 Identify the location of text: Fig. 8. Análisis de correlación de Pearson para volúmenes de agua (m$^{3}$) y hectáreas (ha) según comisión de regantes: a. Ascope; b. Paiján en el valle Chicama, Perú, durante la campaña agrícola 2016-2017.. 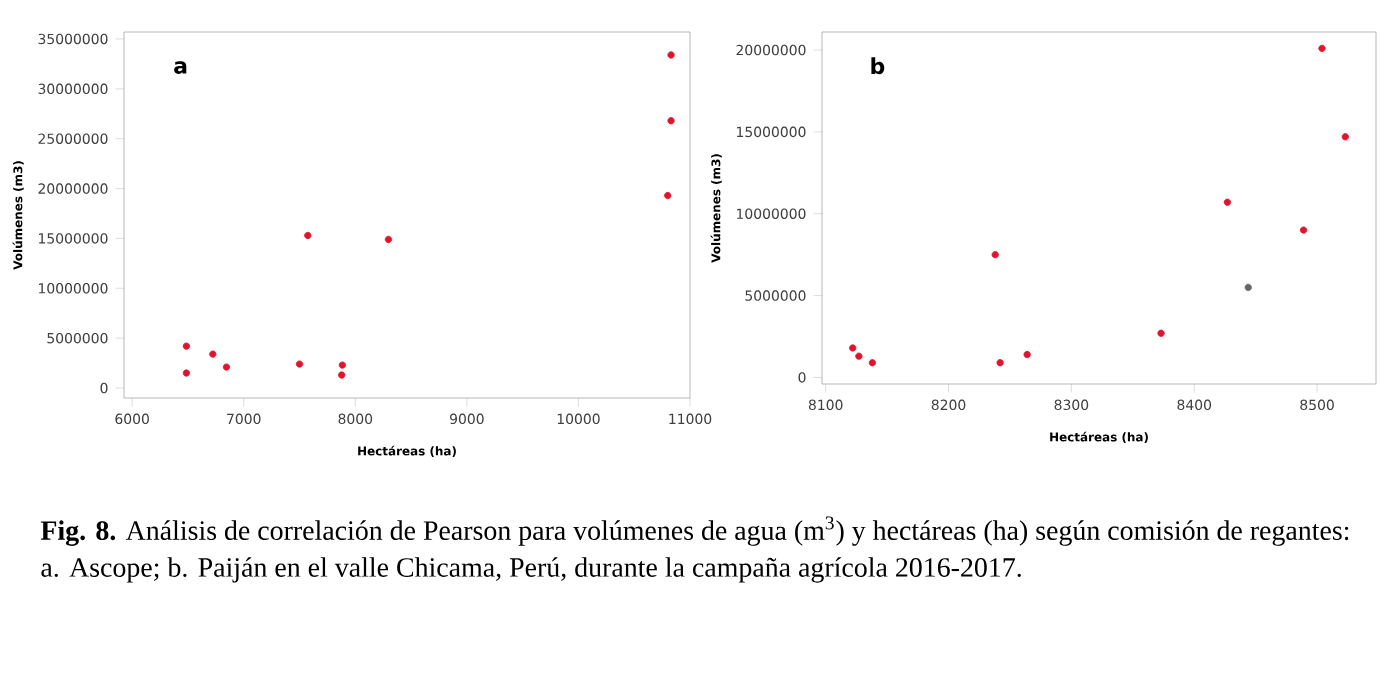
(694, 549).